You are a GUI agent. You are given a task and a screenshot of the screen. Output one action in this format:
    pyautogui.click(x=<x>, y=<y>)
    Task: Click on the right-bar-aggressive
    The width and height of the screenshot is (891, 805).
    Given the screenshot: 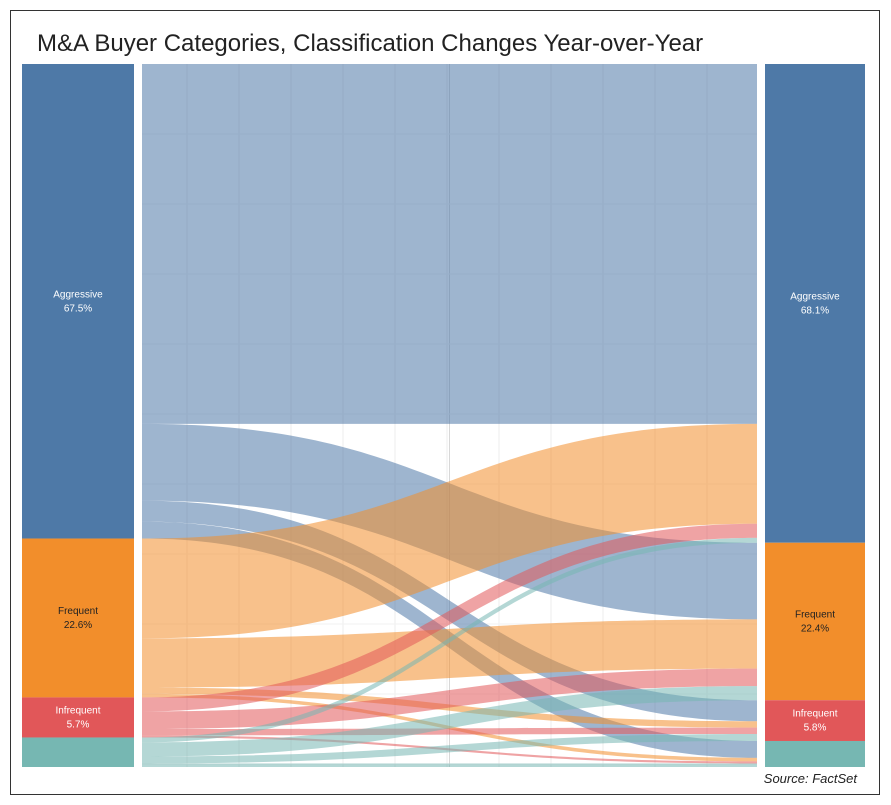 What is the action you would take?
    pyautogui.click(x=815, y=303)
    